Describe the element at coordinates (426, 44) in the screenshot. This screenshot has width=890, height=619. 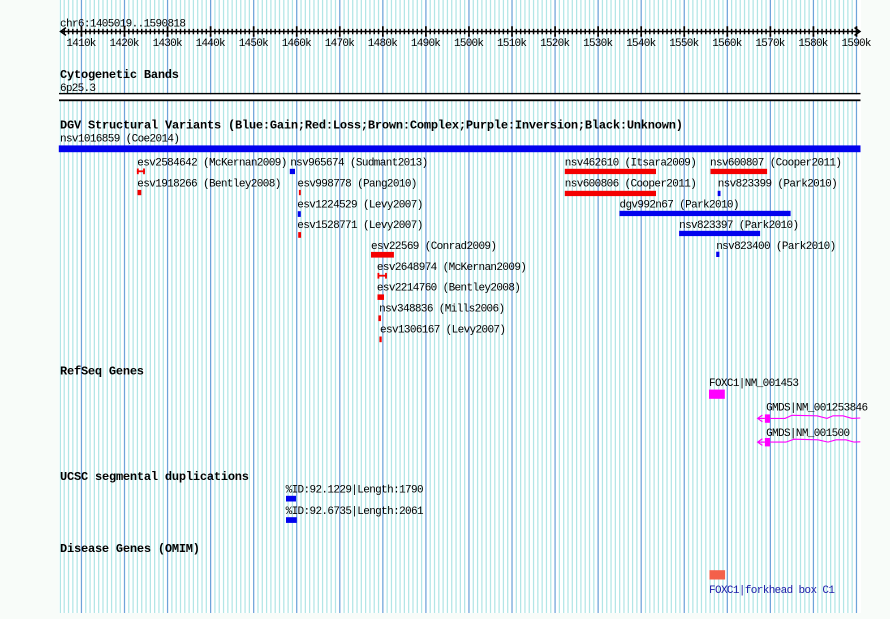
I see `svg-text: 1490k` at that location.